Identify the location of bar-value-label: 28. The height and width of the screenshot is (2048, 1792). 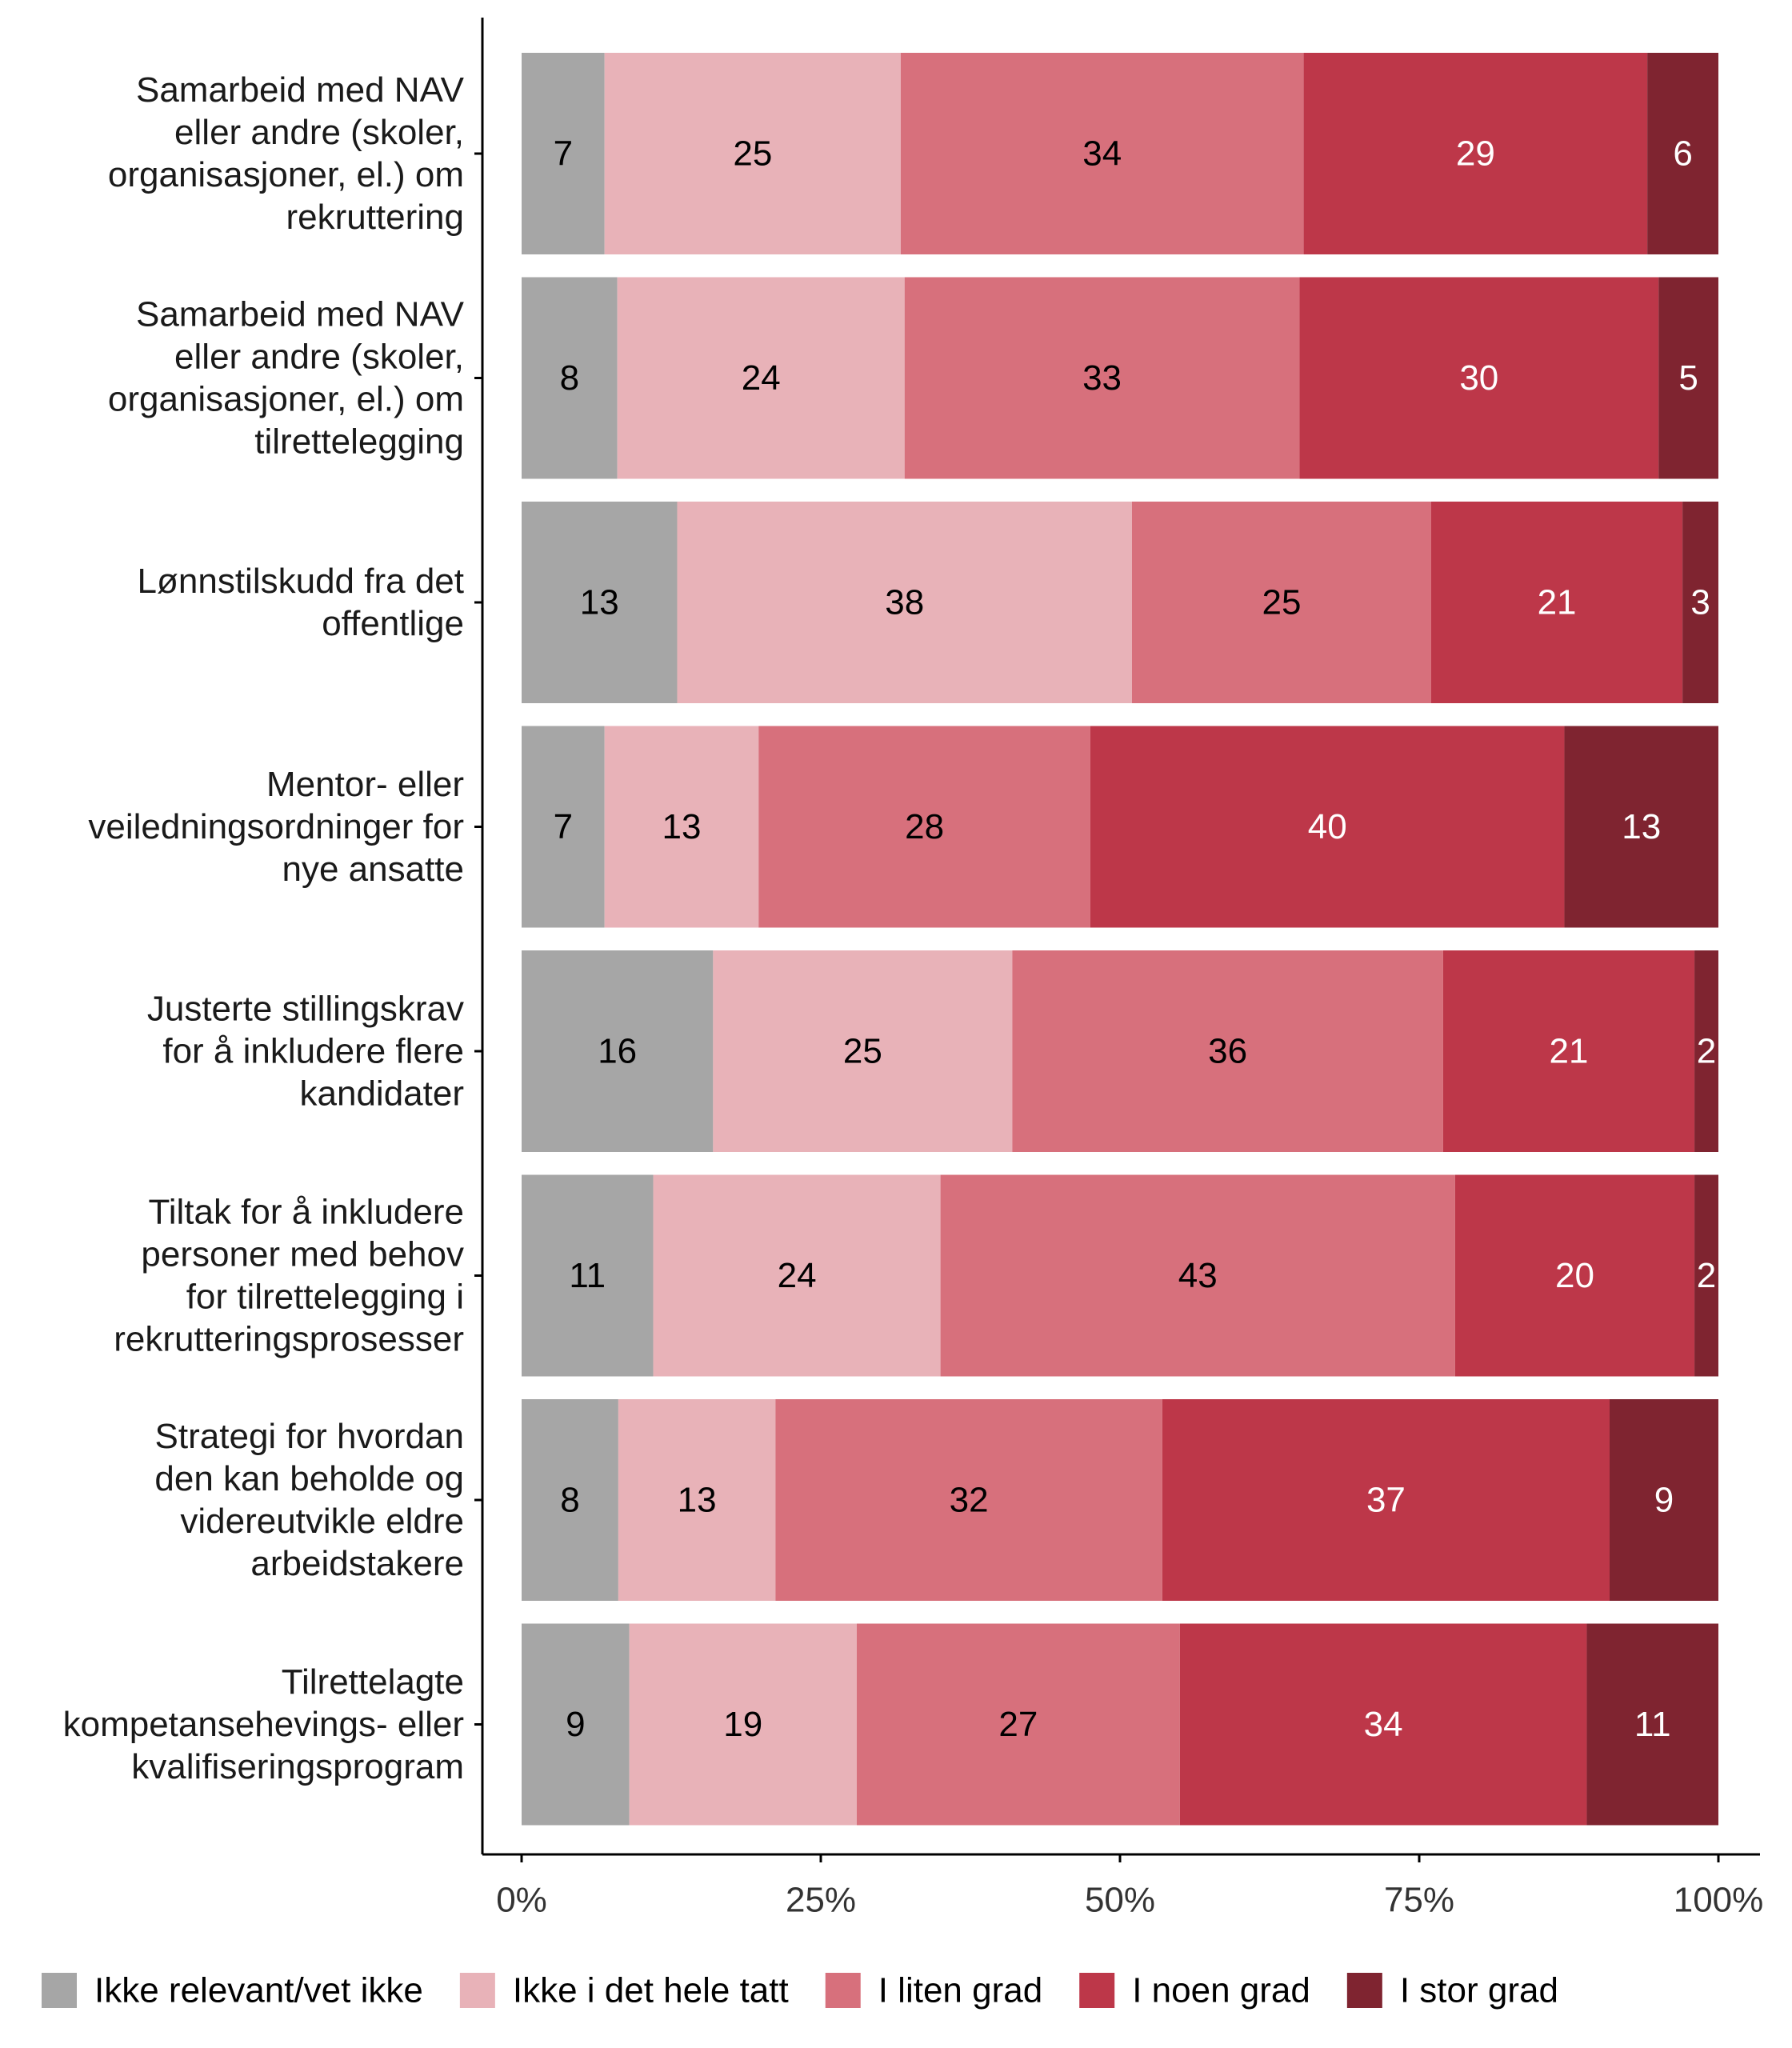
(924, 826).